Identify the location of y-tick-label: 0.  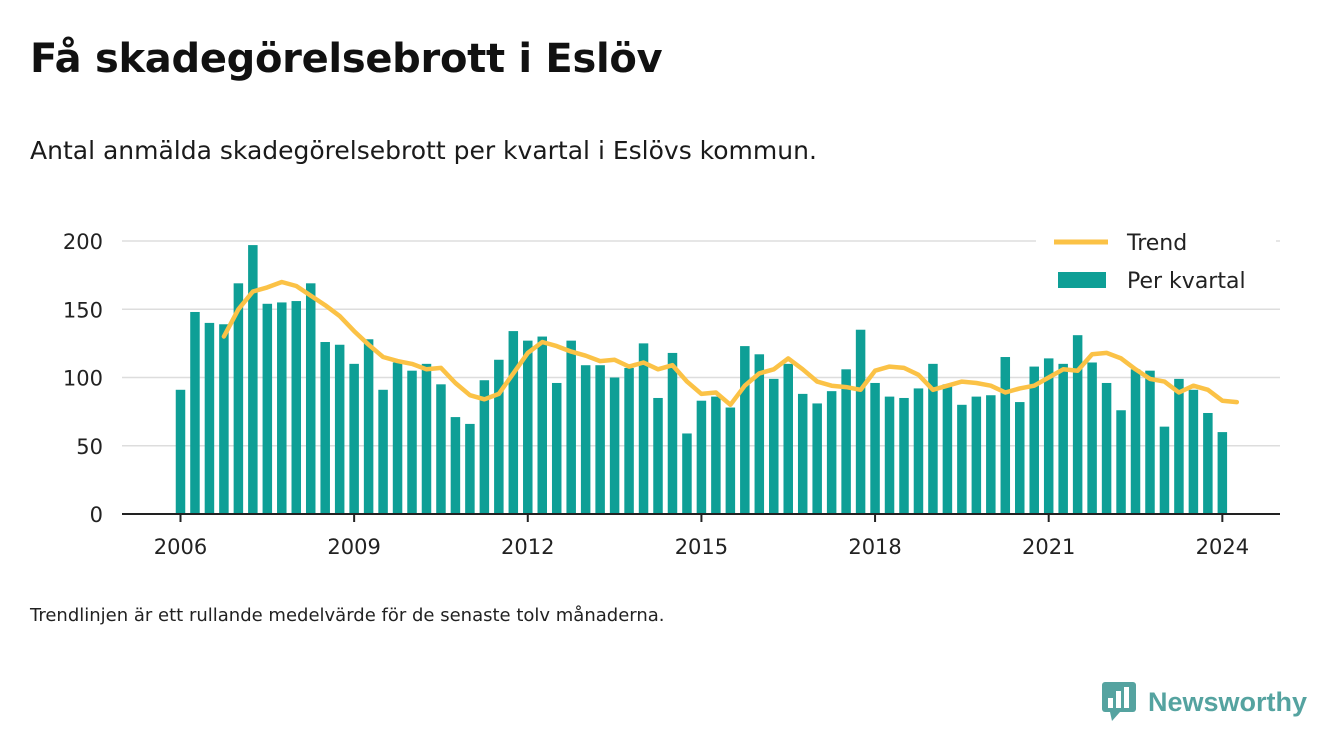
(96, 515).